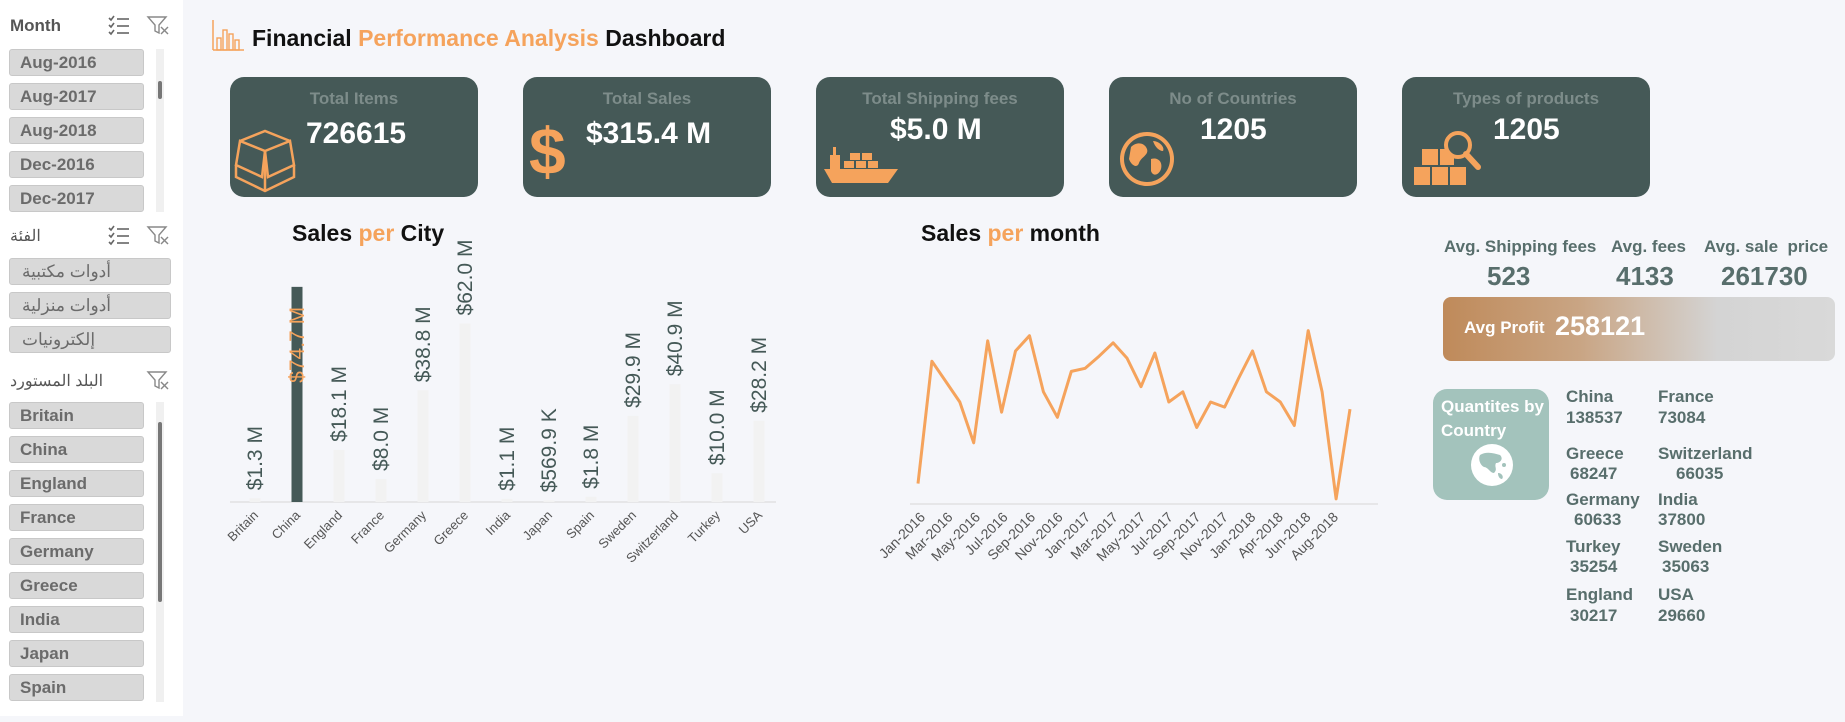 Image resolution: width=1845 pixels, height=722 pixels. I want to click on ship-icon, so click(861, 165).